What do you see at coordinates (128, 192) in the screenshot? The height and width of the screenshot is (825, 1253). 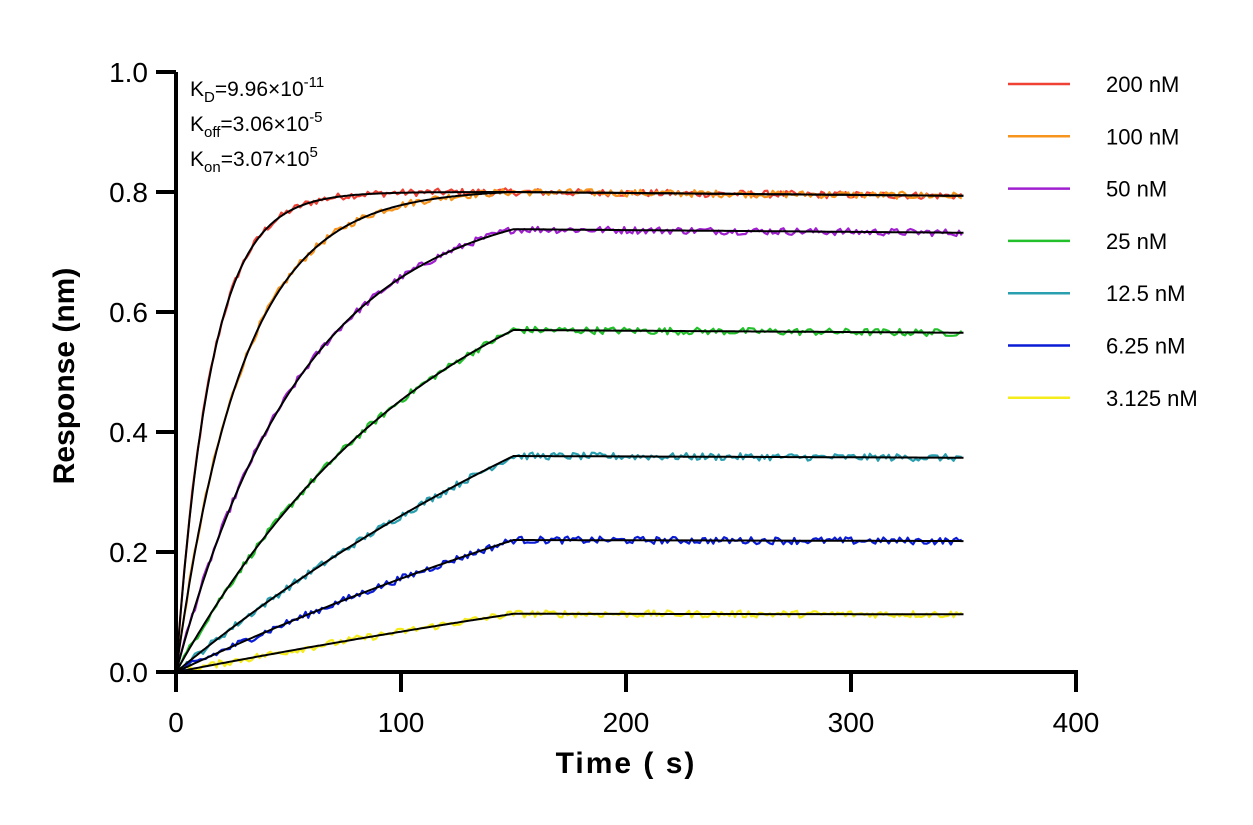 I see `y-tick-label: 0.8` at bounding box center [128, 192].